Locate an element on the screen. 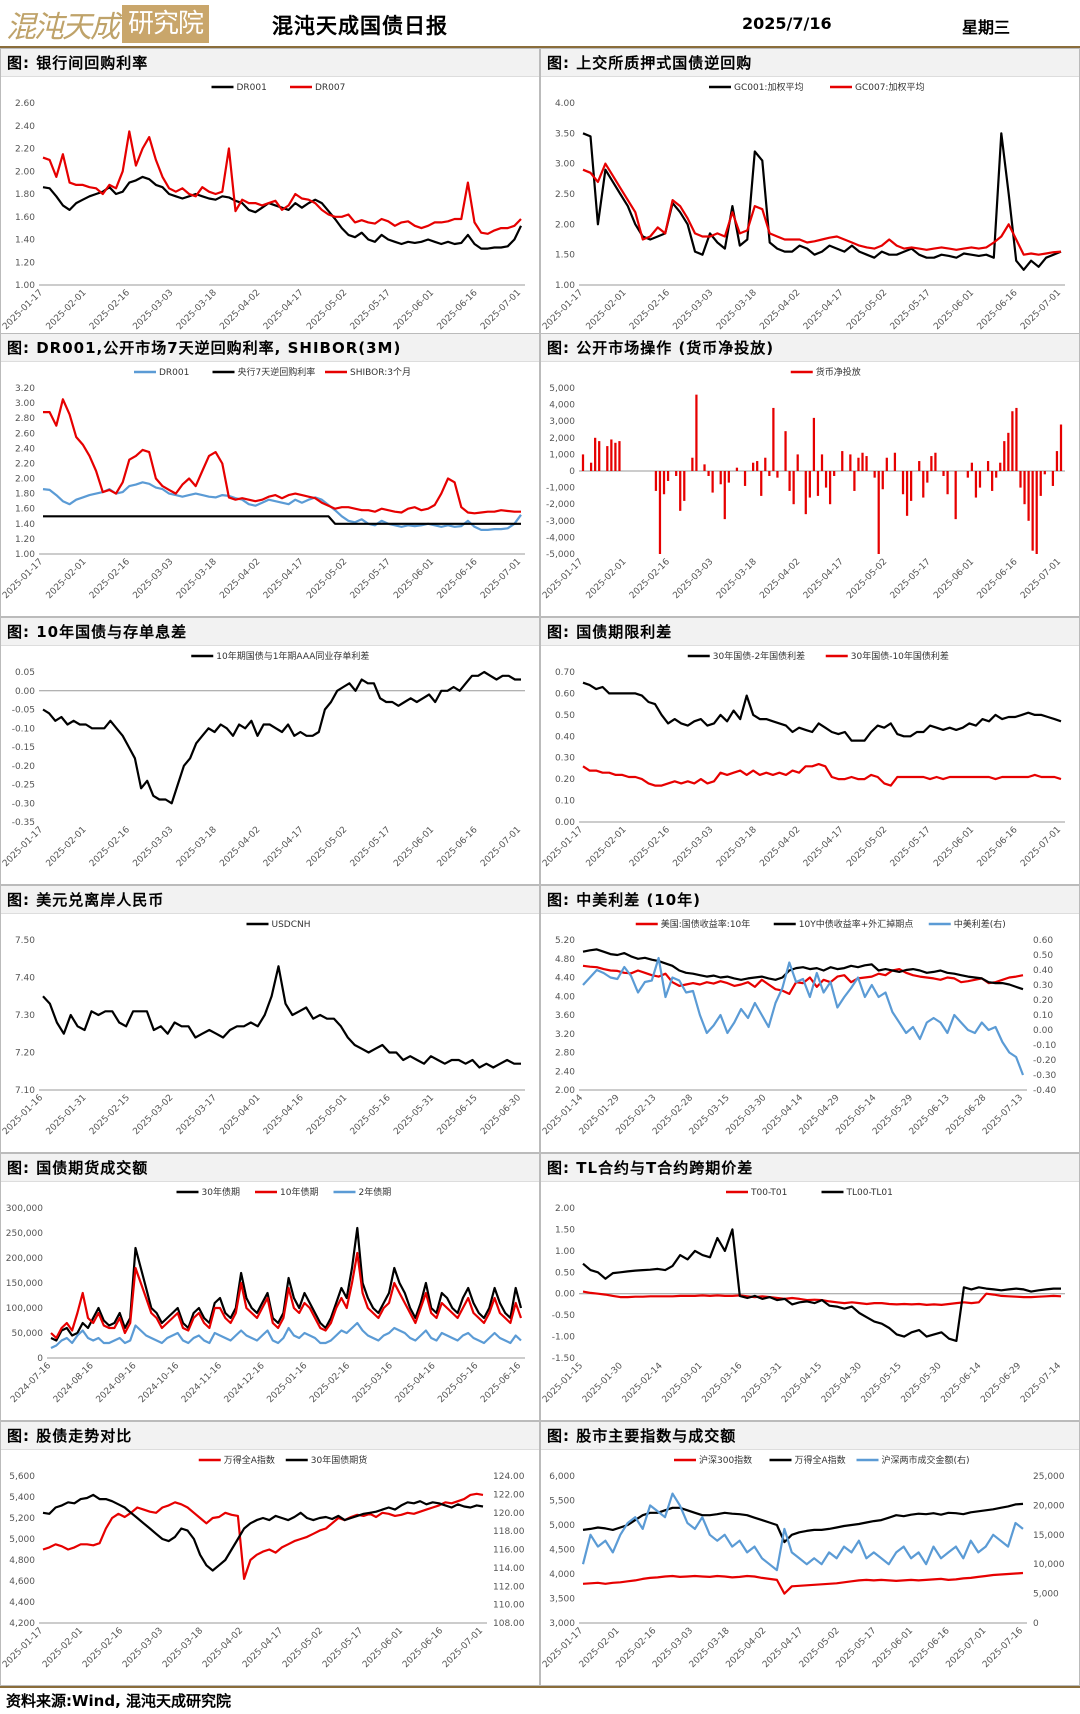 This screenshot has height=1714, width=1080. y-right-tick-label: 116.00 is located at coordinates (509, 1551).